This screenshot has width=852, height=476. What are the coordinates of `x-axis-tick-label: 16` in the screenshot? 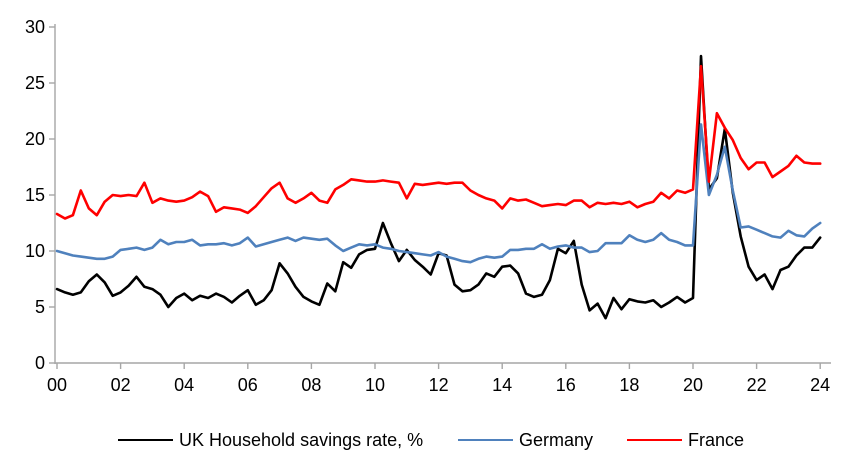 It's located at (566, 385).